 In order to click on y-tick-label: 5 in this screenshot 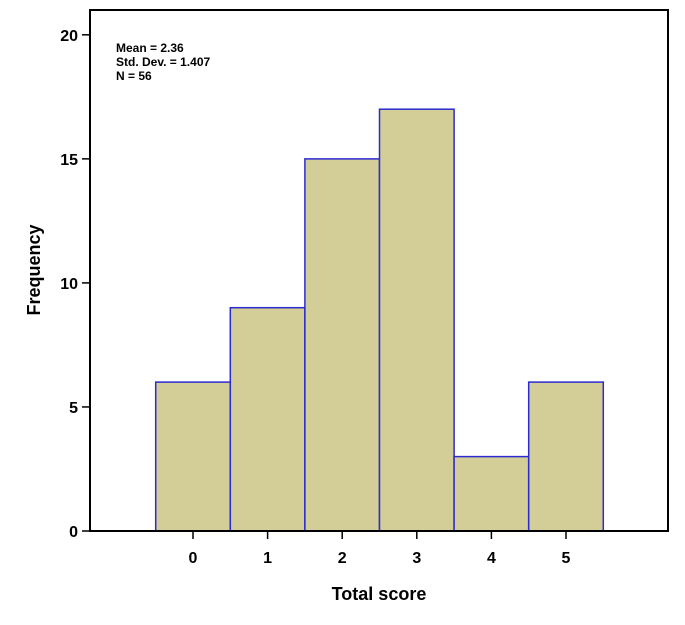, I will do `click(73, 408)`.